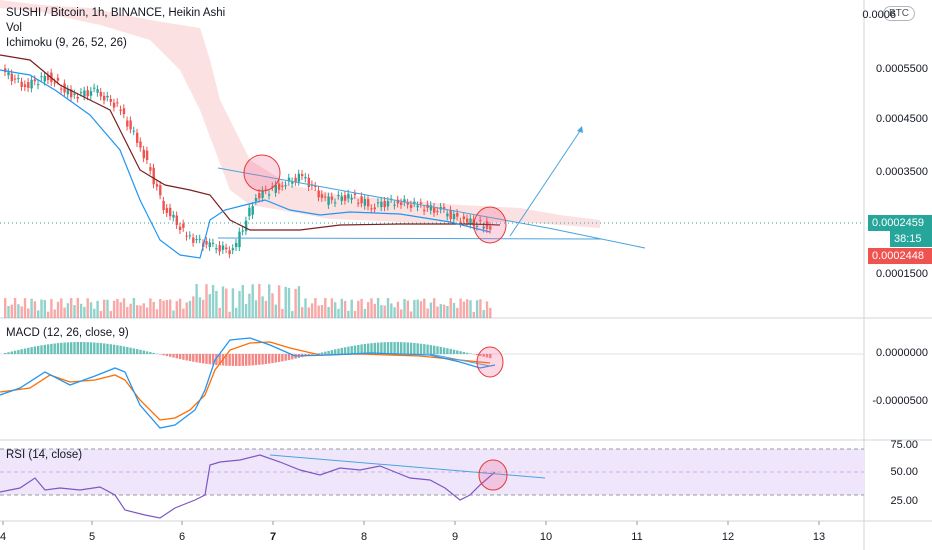  What do you see at coordinates (364, 537) in the screenshot?
I see `time-axis-label: 8` at bounding box center [364, 537].